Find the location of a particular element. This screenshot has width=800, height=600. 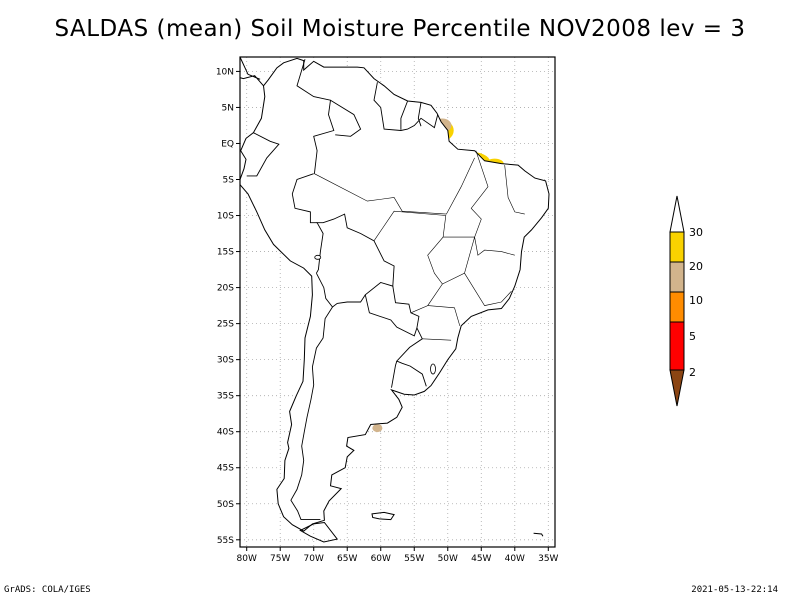

lat-tick-label: EQ is located at coordinates (227, 144).